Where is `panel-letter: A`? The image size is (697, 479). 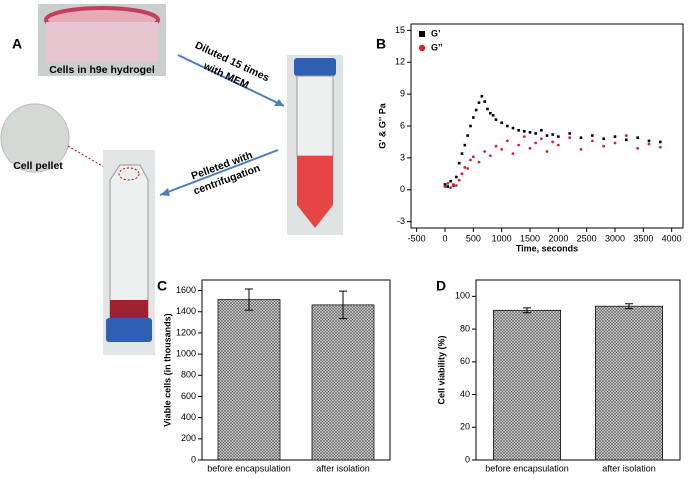 panel-letter: A is located at coordinates (17, 44).